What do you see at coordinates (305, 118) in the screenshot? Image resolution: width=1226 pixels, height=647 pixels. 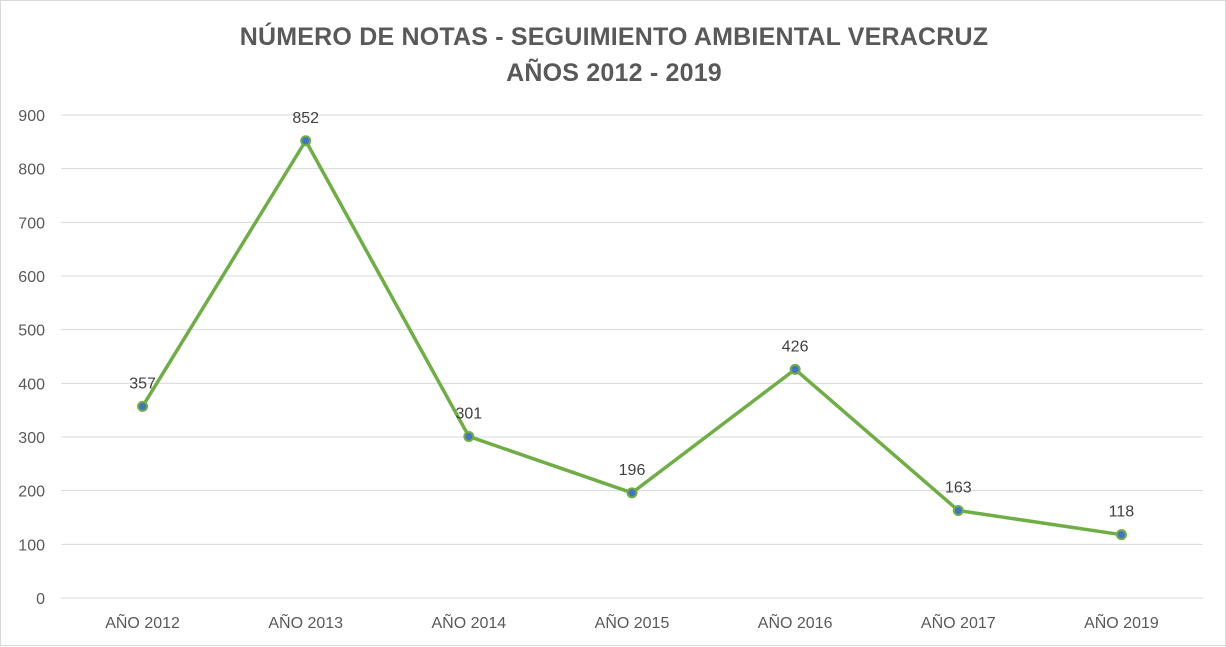 I see `data-label: 852` at bounding box center [305, 118].